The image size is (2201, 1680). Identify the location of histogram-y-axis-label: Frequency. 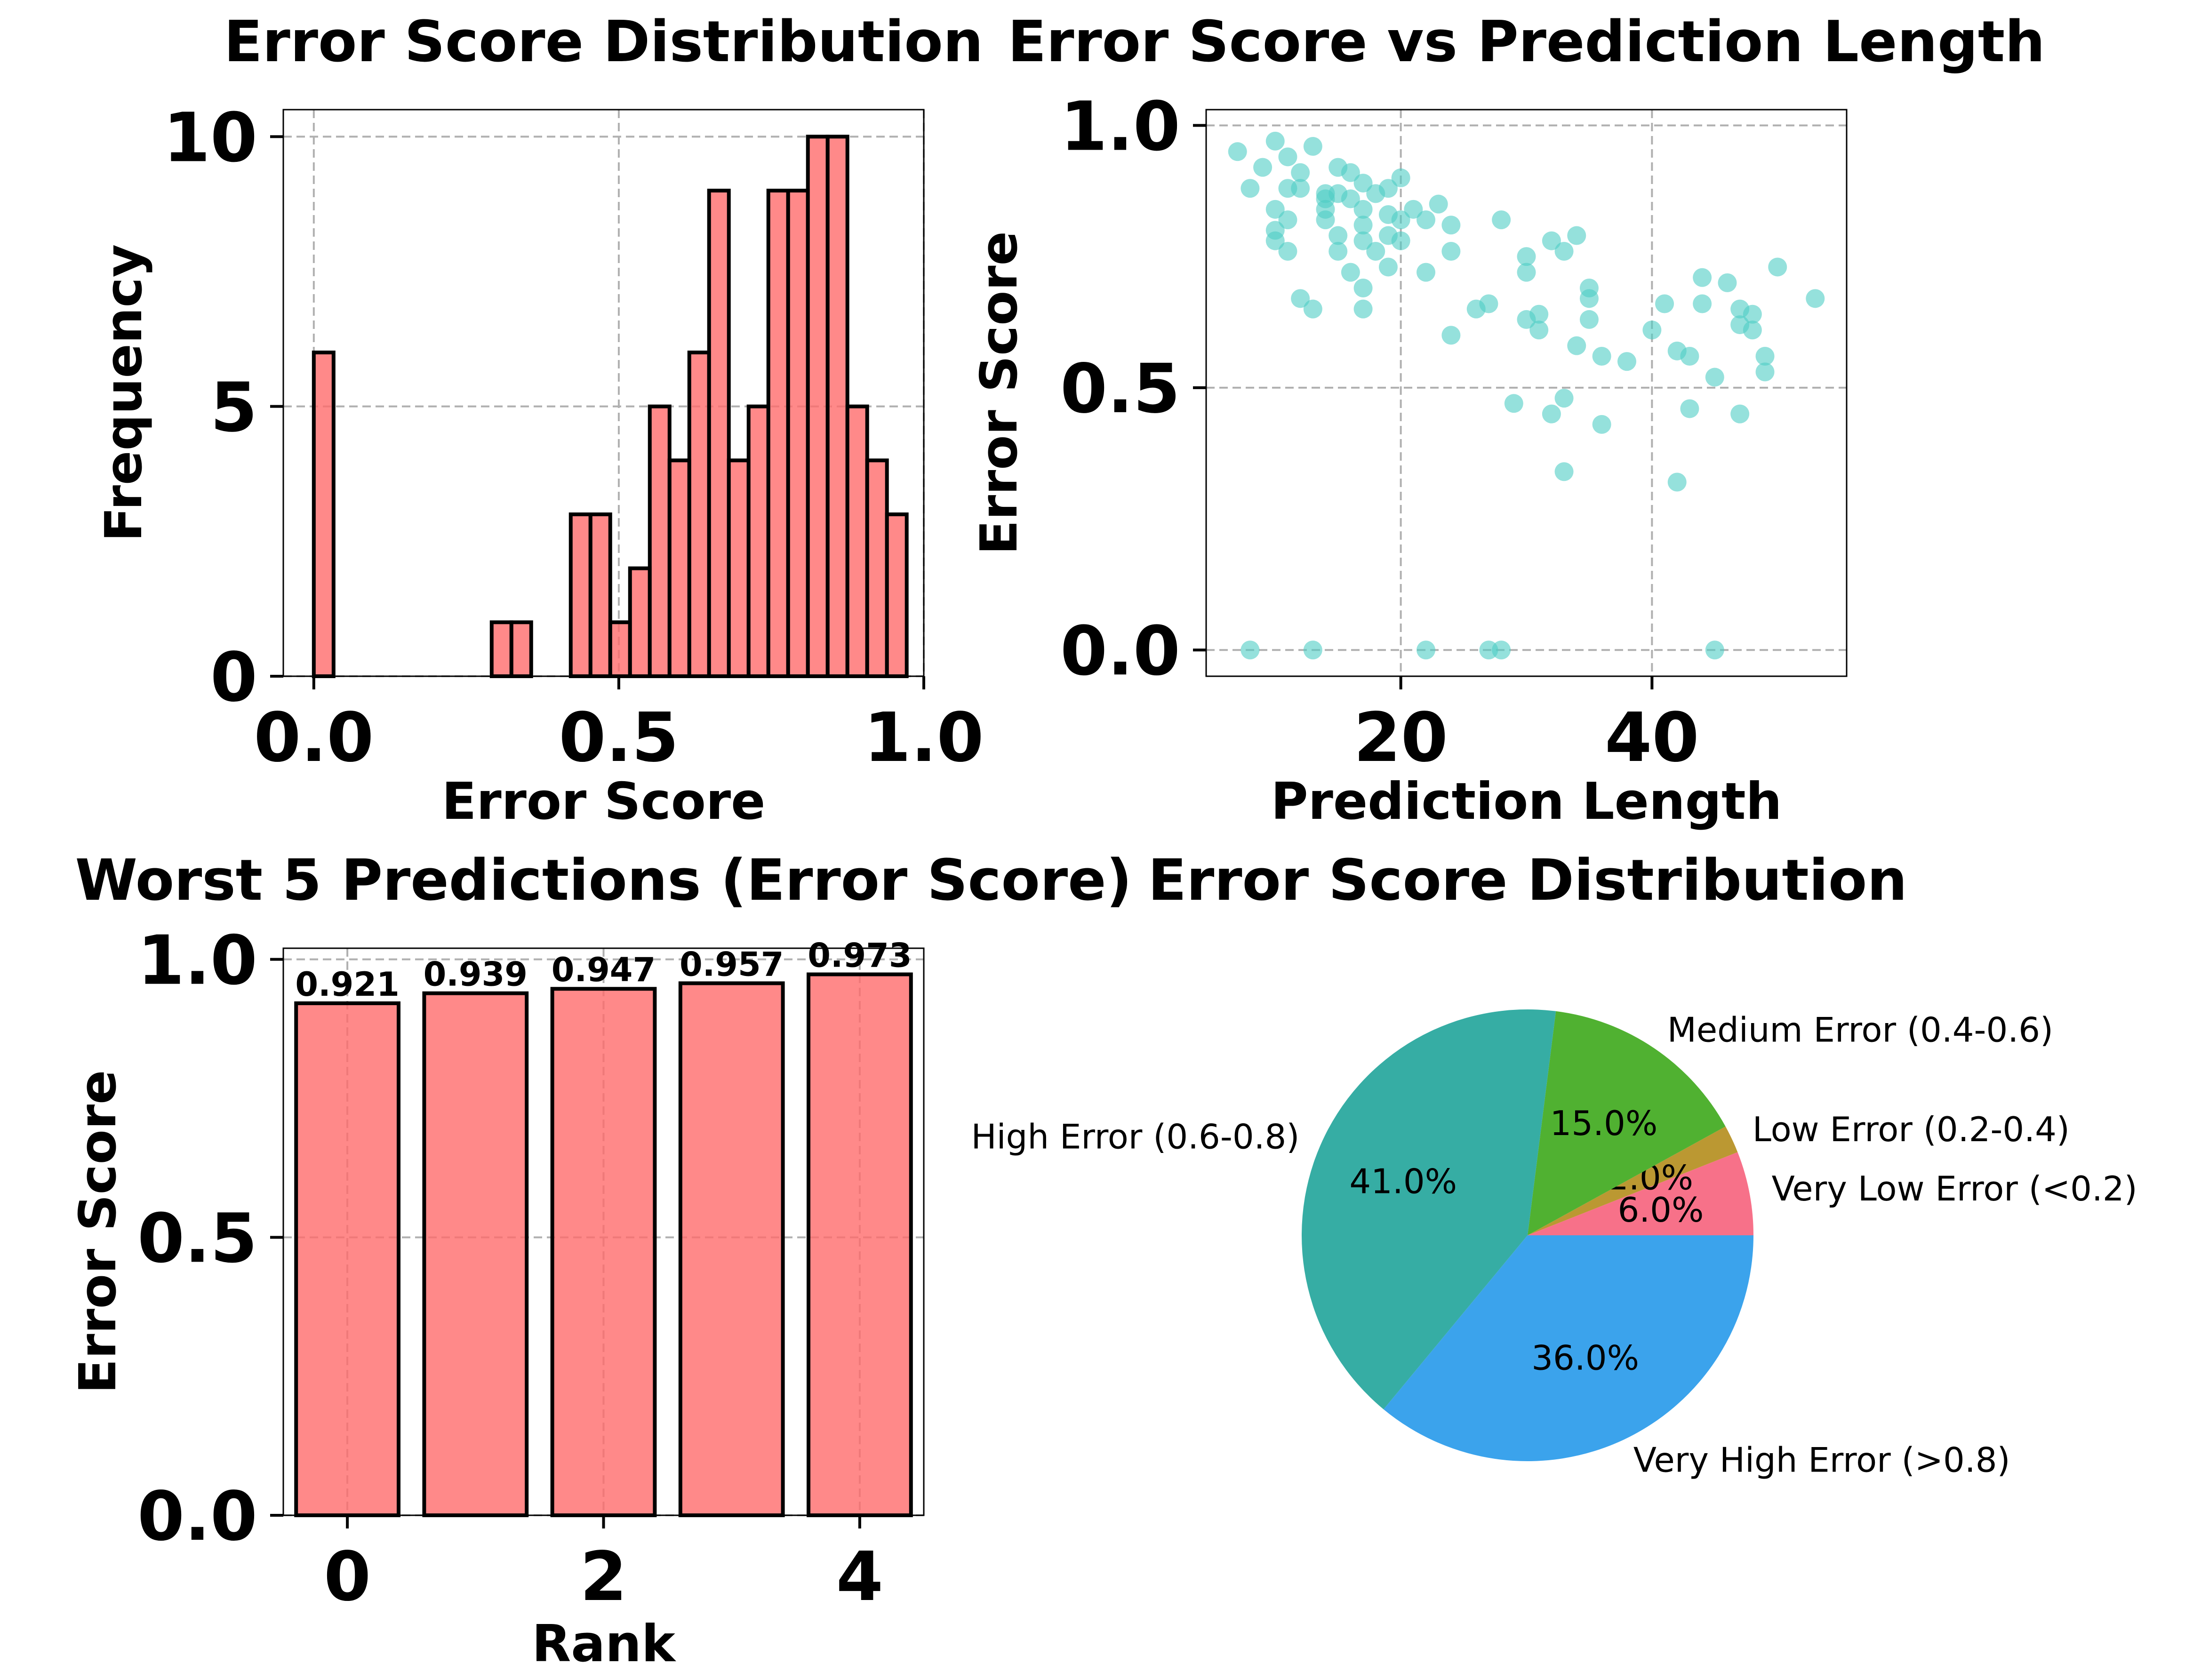
(124, 393).